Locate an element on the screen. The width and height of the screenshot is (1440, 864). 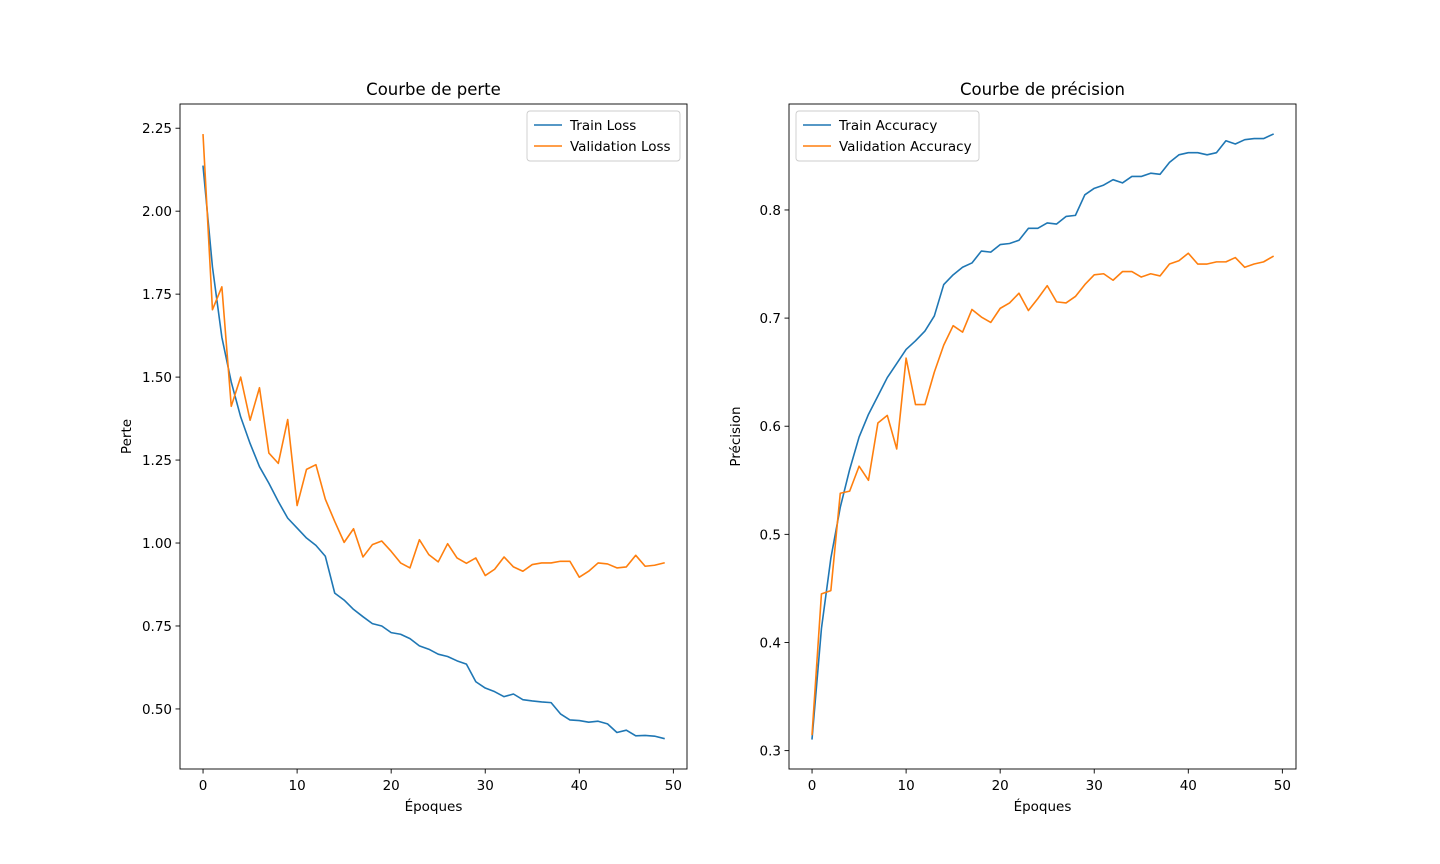
y-tick-label: 1.00 is located at coordinates (157, 544).